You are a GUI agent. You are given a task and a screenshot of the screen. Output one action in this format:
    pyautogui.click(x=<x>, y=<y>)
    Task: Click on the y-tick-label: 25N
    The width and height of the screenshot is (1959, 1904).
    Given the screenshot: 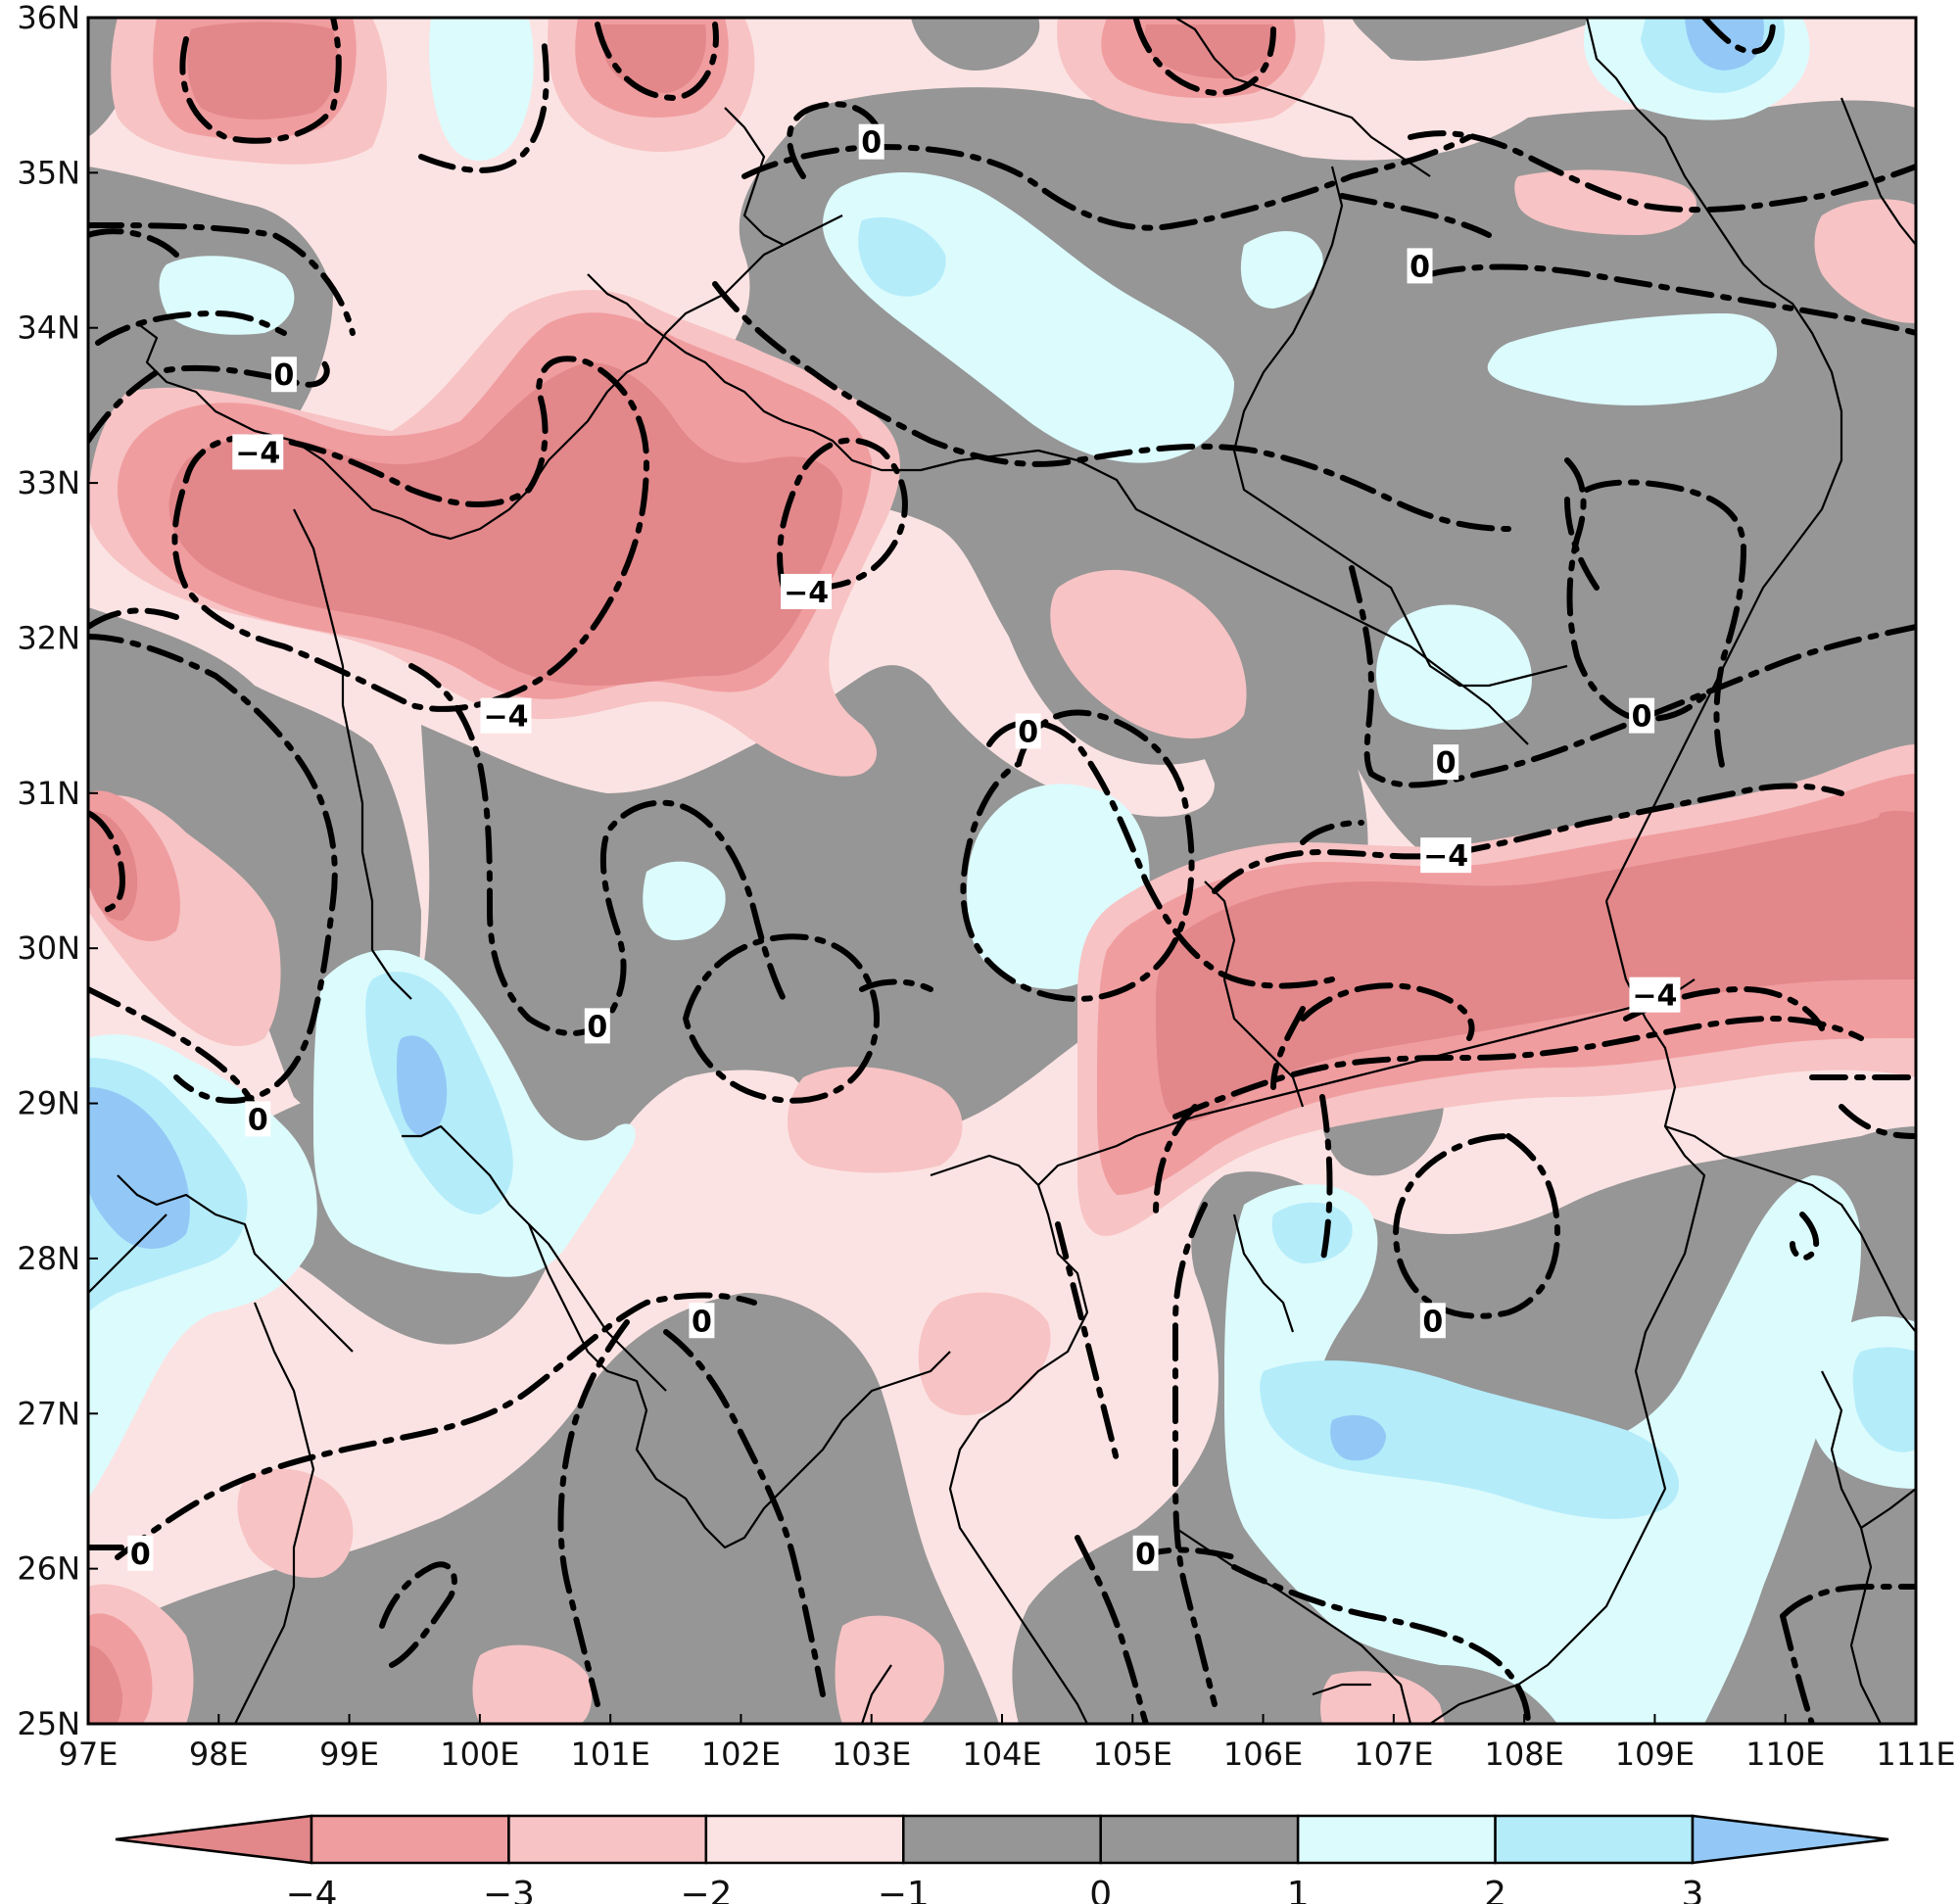 What is the action you would take?
    pyautogui.click(x=48, y=1723)
    